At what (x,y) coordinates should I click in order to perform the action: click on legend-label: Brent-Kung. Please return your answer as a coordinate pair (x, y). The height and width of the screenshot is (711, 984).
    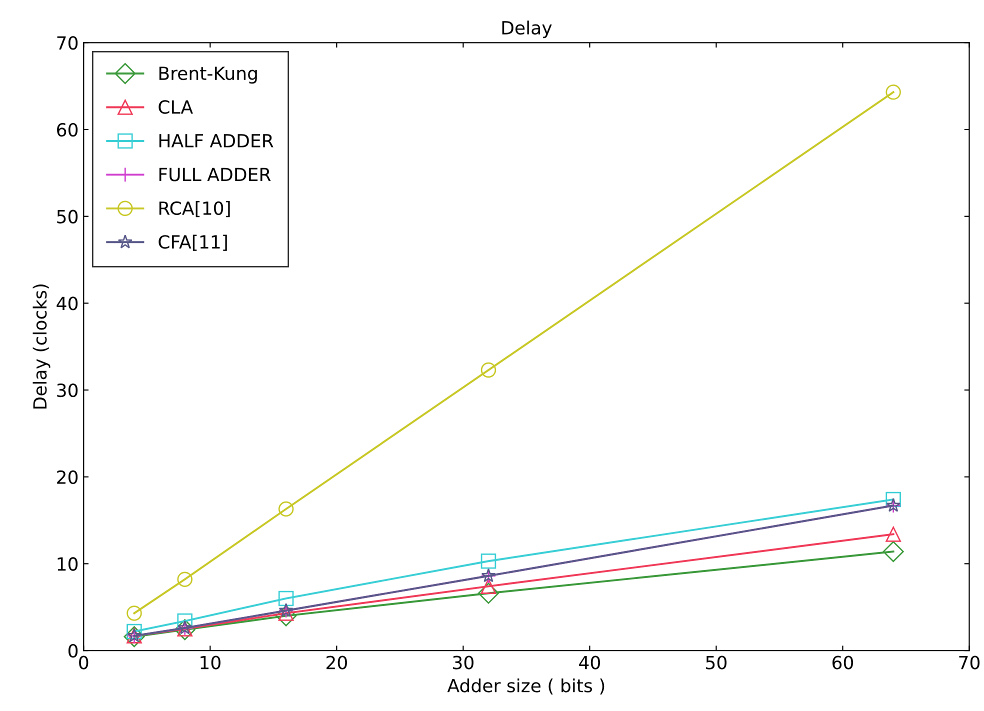
    Looking at the image, I should click on (208, 75).